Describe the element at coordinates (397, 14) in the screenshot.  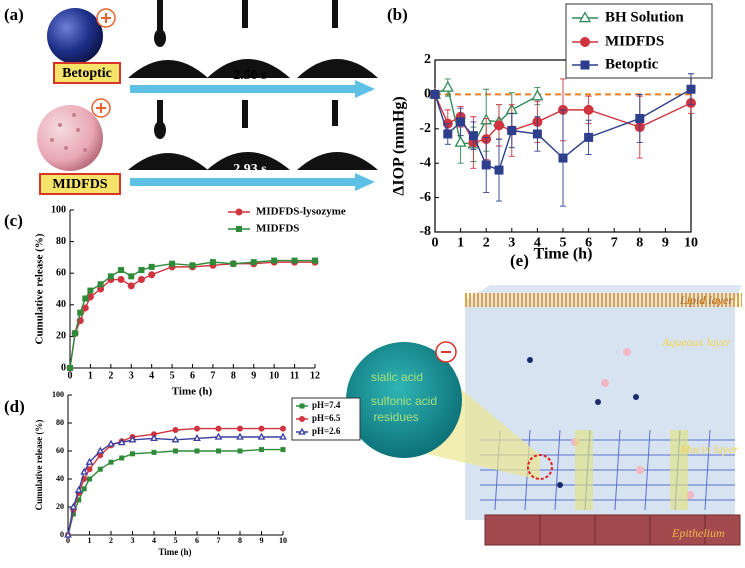
I see `panel-label: (b)` at that location.